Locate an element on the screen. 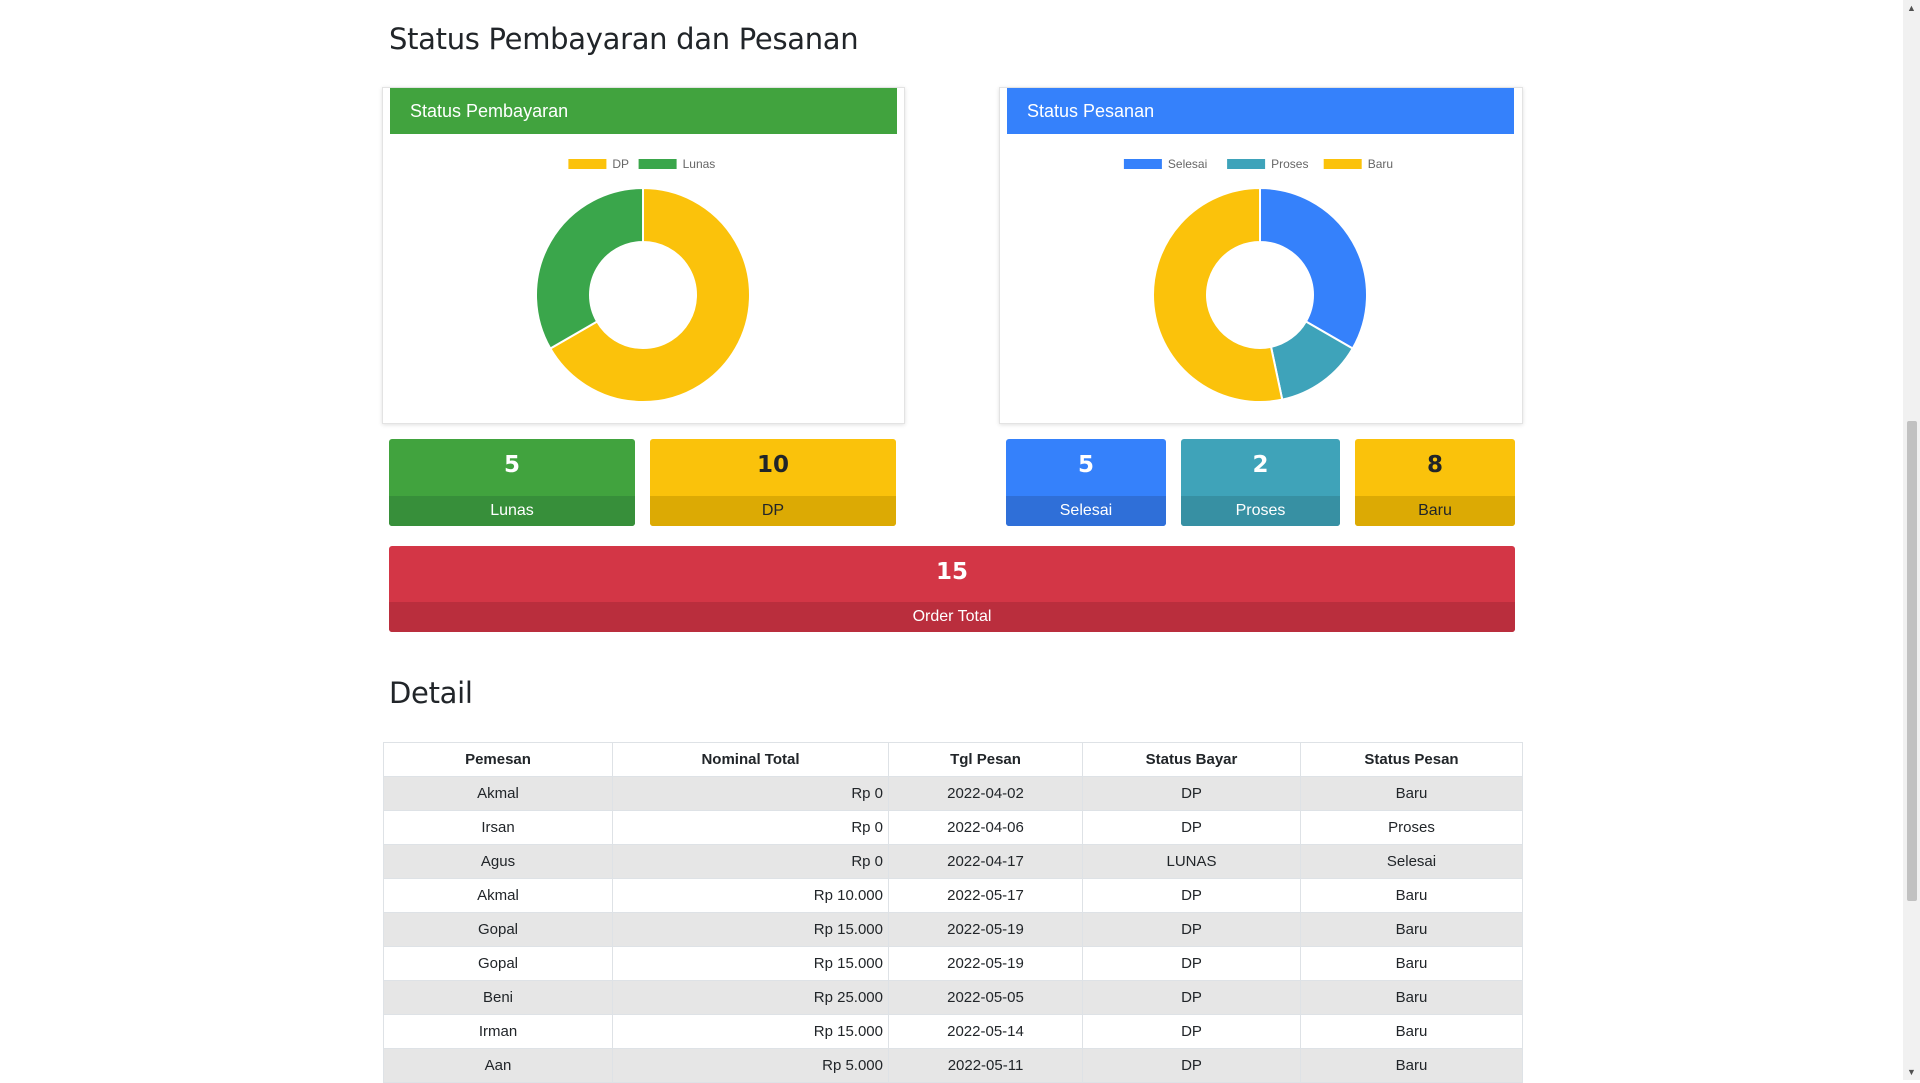  payment-status-card: Status Pembayaran DP Lunas is located at coordinates (643, 255).